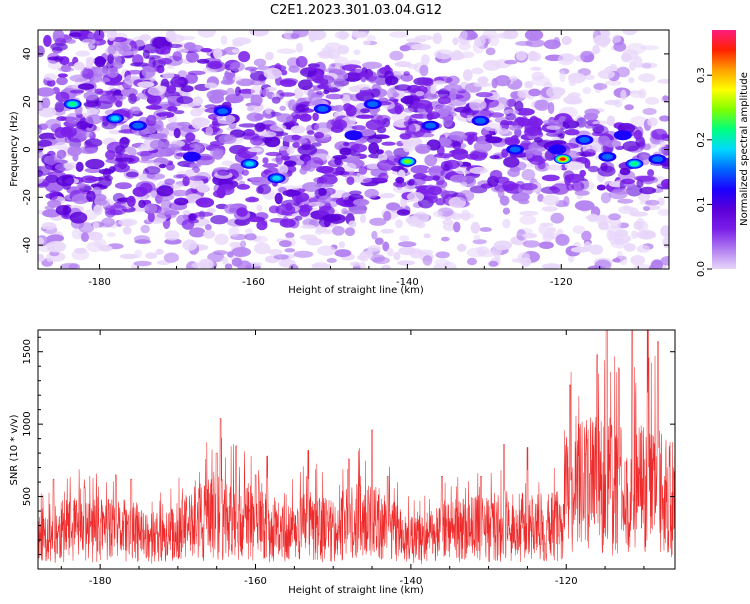 The height and width of the screenshot is (604, 750). Describe the element at coordinates (253, 282) in the screenshot. I see `x-tick-label: -160` at that location.